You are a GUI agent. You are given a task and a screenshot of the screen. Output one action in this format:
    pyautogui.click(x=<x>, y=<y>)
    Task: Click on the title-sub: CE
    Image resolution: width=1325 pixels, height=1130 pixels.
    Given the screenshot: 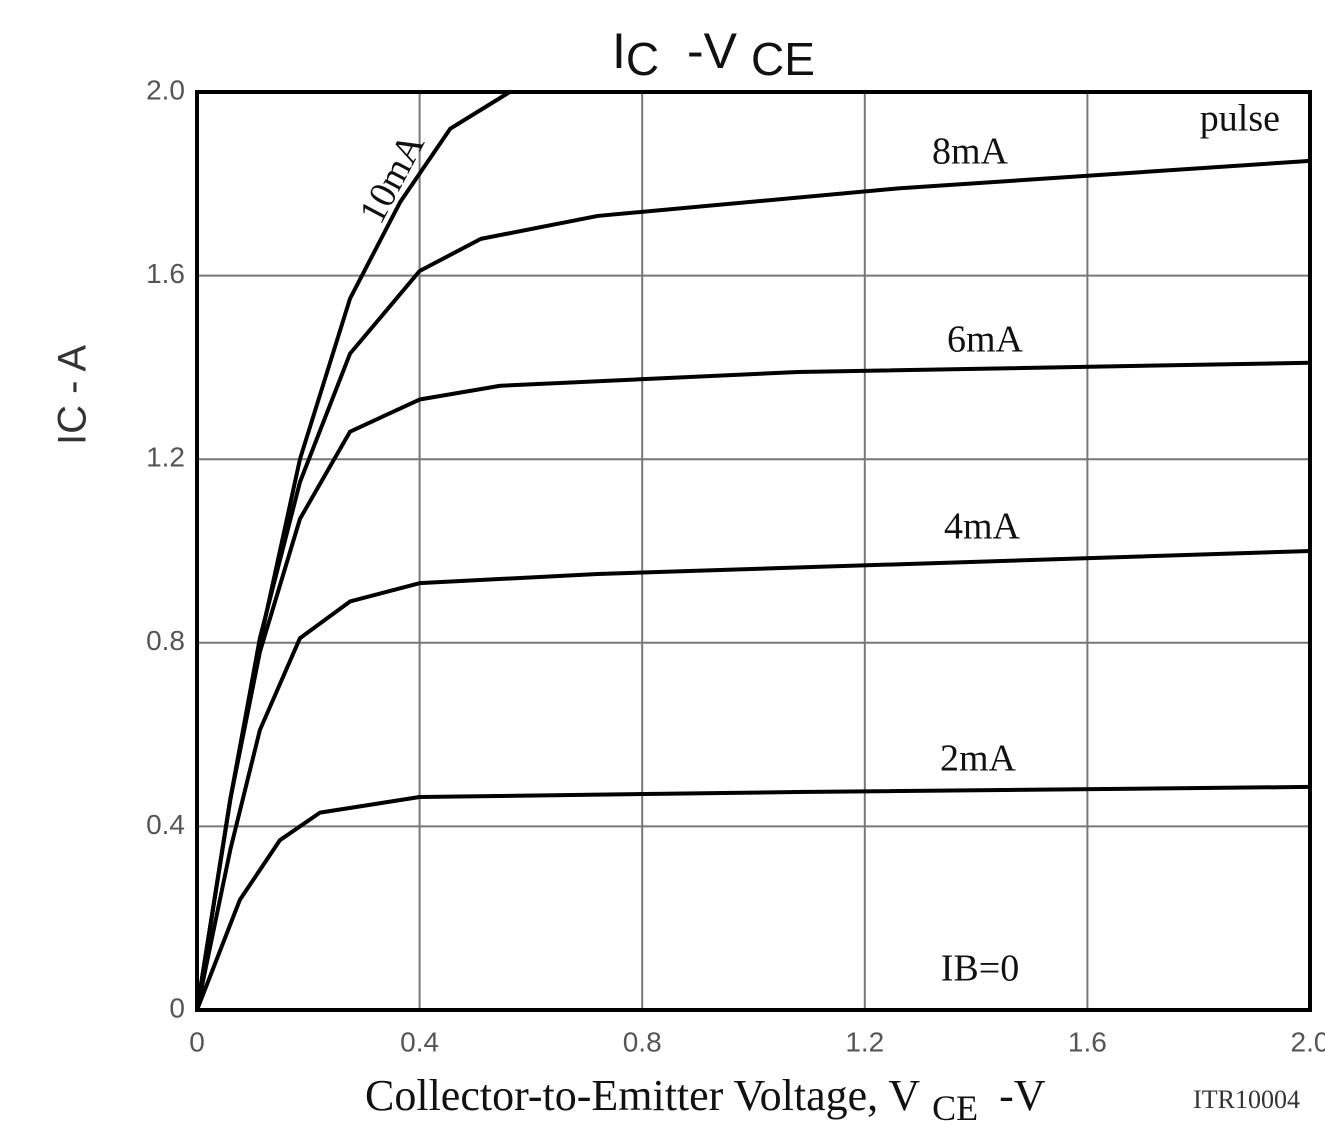 What is the action you would take?
    pyautogui.click(x=783, y=59)
    